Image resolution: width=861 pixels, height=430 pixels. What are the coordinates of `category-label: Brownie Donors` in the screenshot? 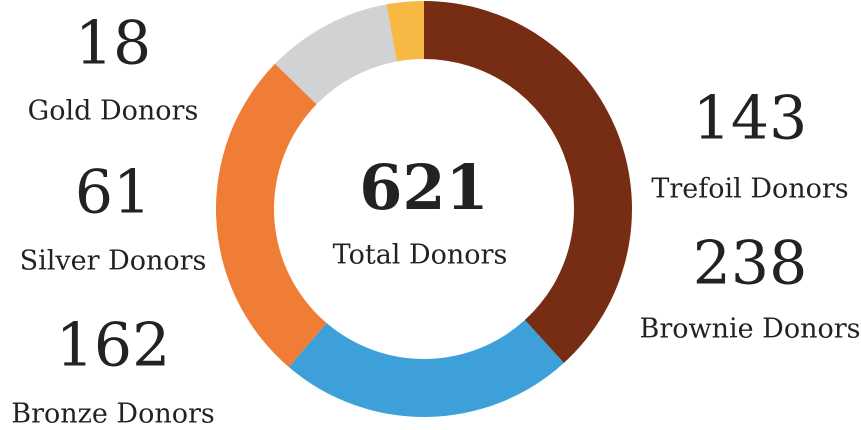 It's located at (749, 329).